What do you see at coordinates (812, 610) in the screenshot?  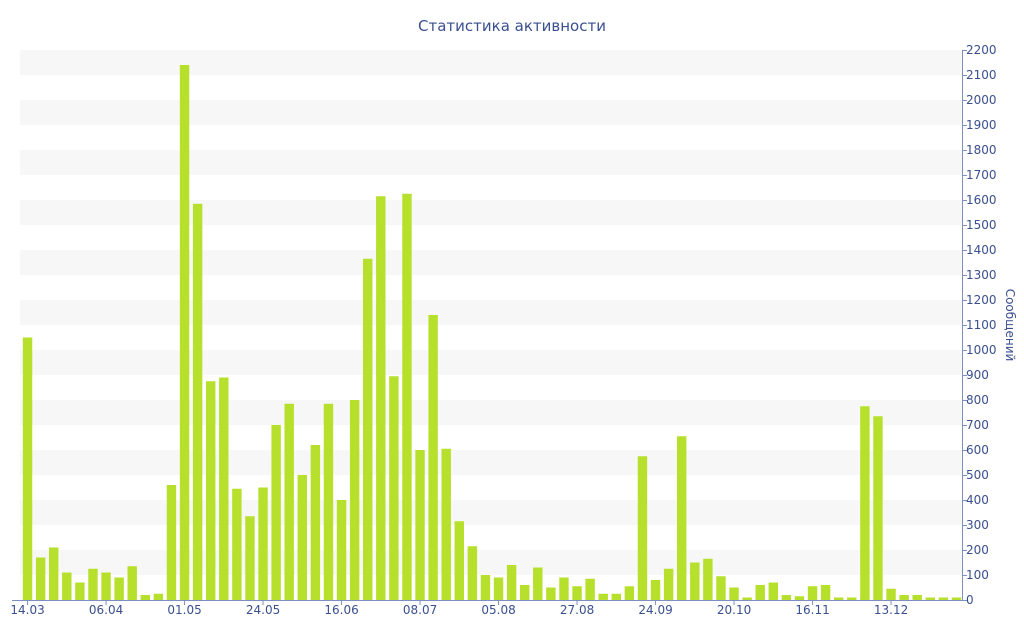 I see `x-tick-label: 16.11` at bounding box center [812, 610].